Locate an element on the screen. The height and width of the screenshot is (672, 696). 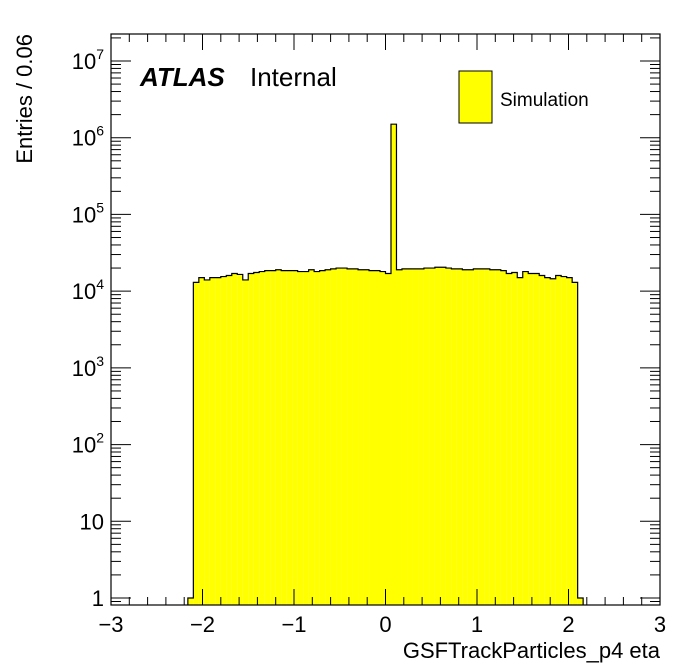
internal-label: Internal is located at coordinates (293, 77).